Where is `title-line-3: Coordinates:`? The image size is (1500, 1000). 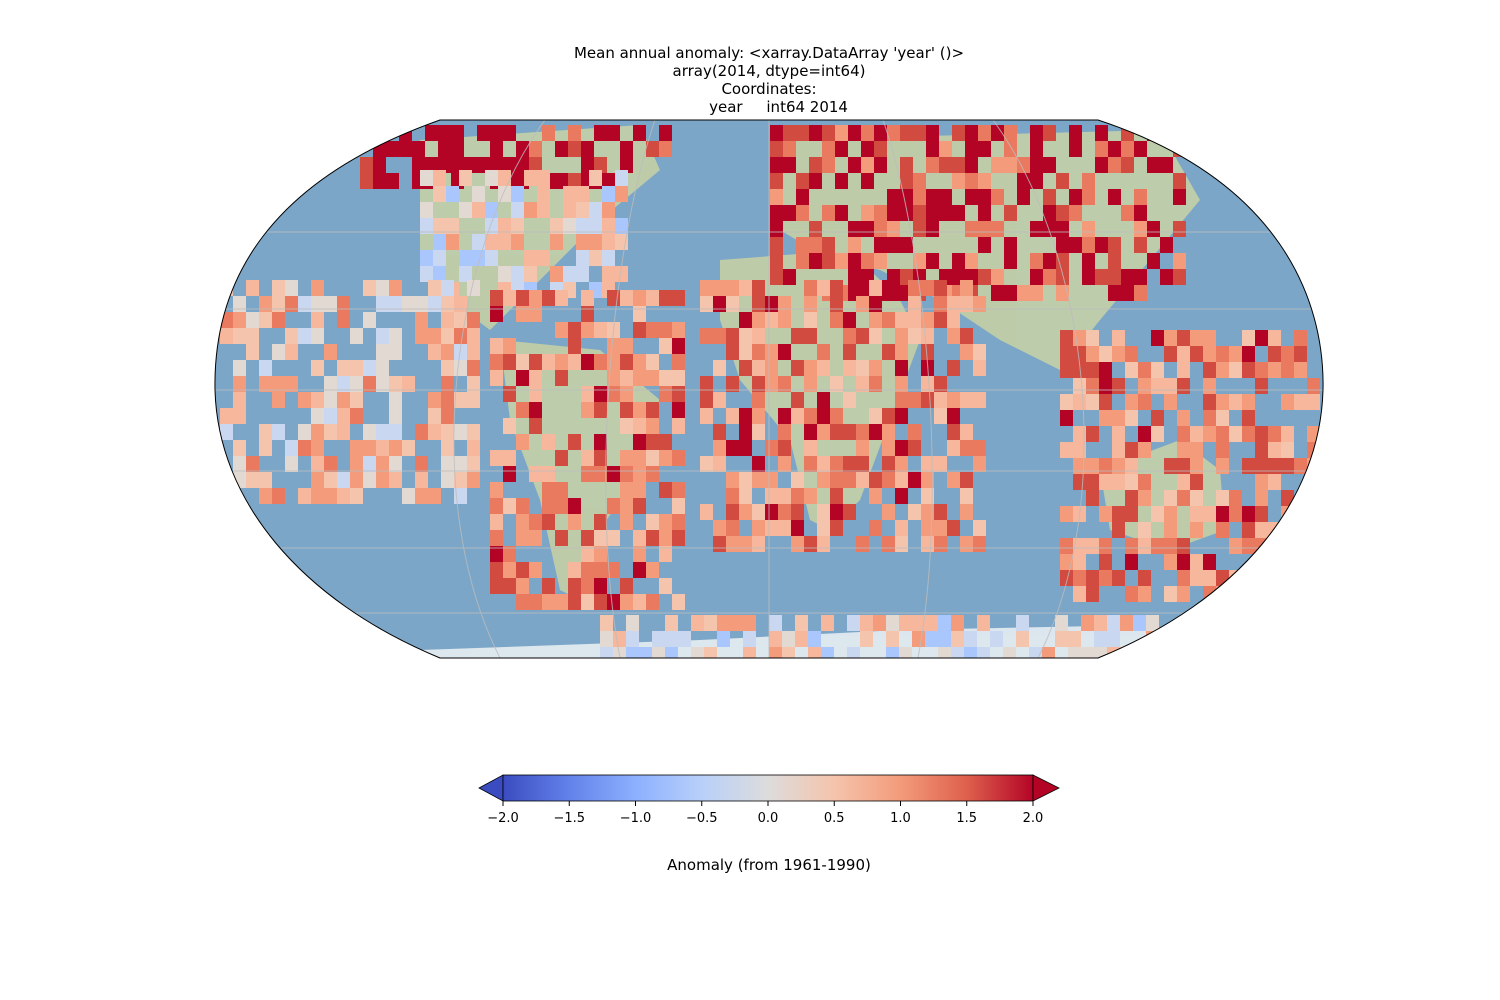
title-line-3: Coordinates: is located at coordinates (769, 89).